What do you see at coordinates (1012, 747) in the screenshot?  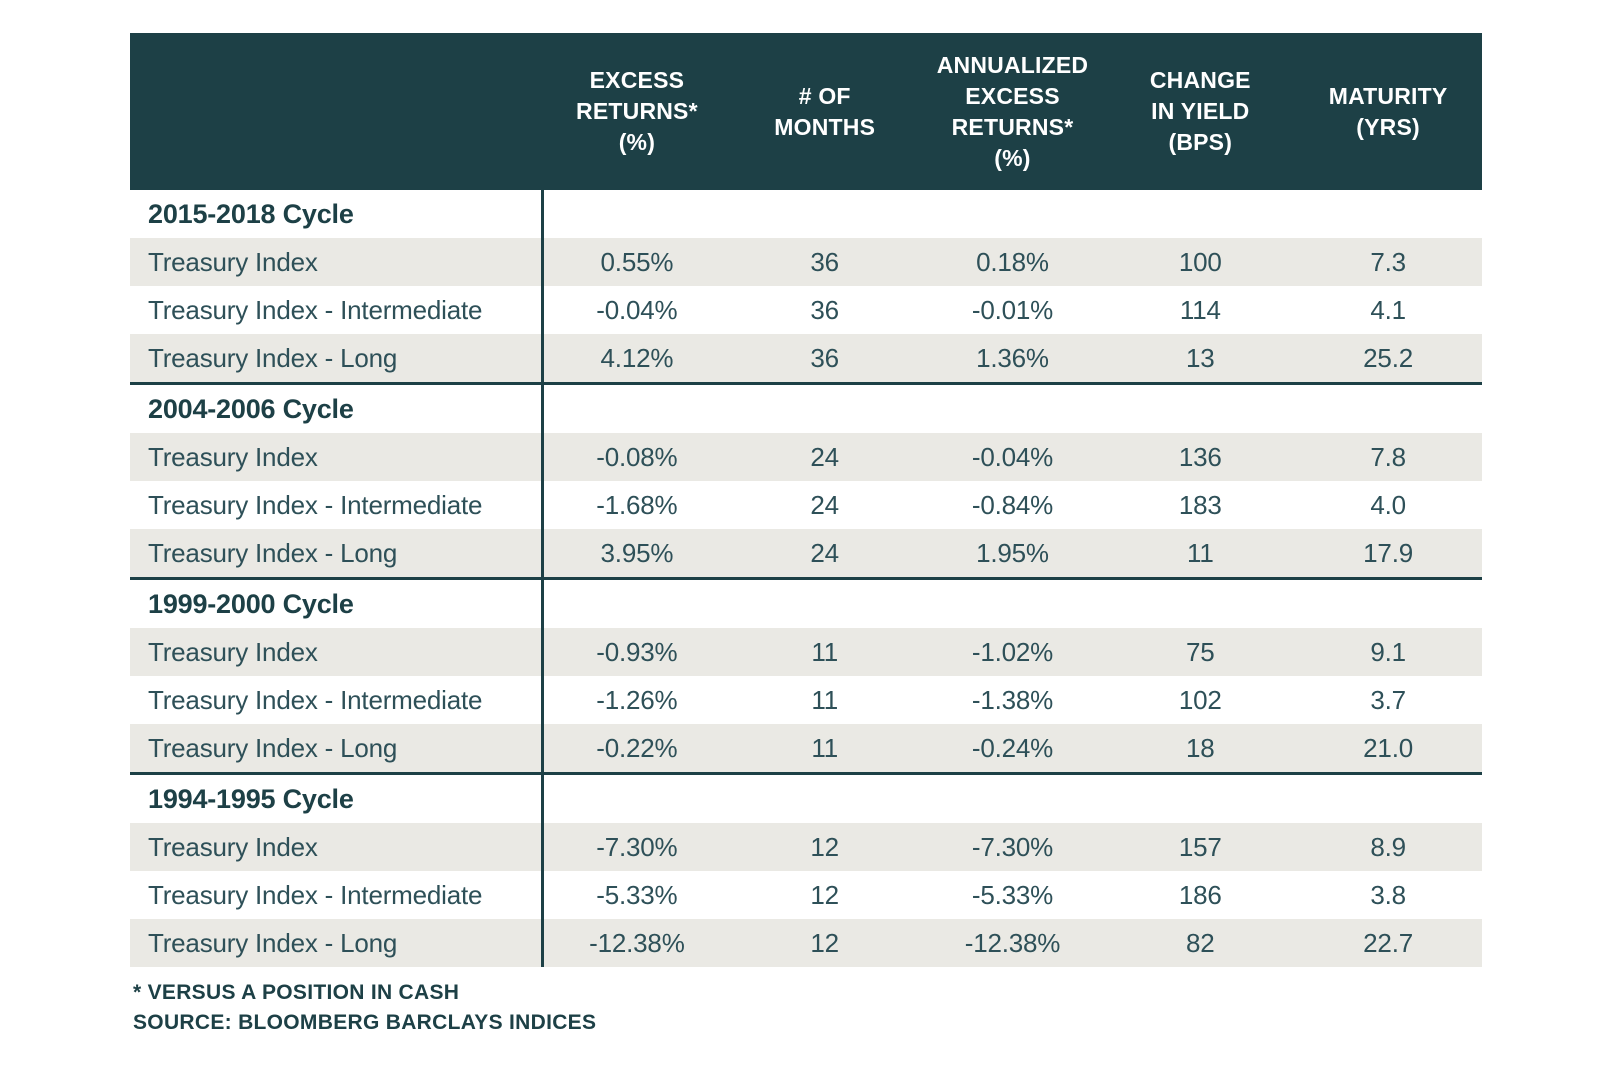 I see `data-cell: -0.24%` at bounding box center [1012, 747].